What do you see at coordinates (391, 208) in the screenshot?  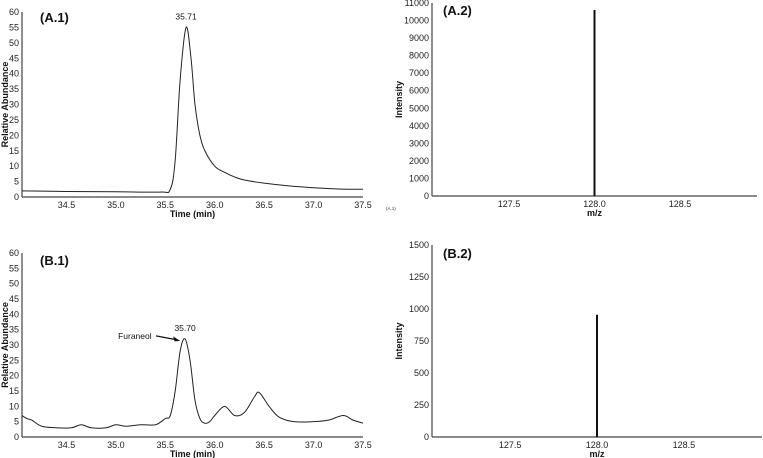 I see `footnote-label: (A.1)` at bounding box center [391, 208].